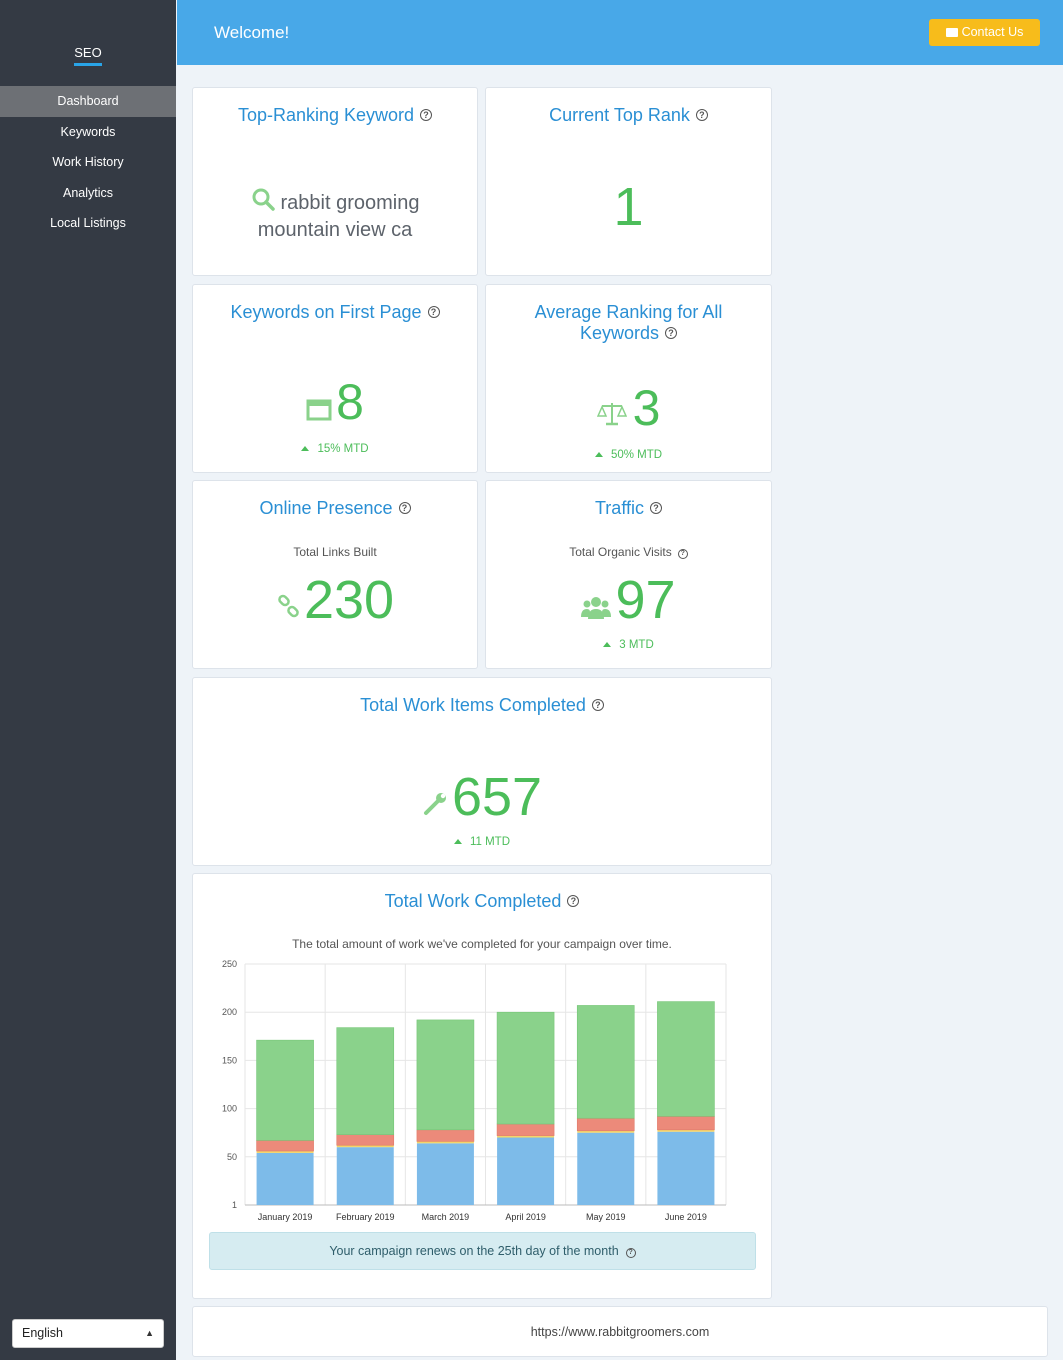 This screenshot has width=1063, height=1360. Describe the element at coordinates (497, 797) in the screenshot. I see `work-items-value: 657` at that location.